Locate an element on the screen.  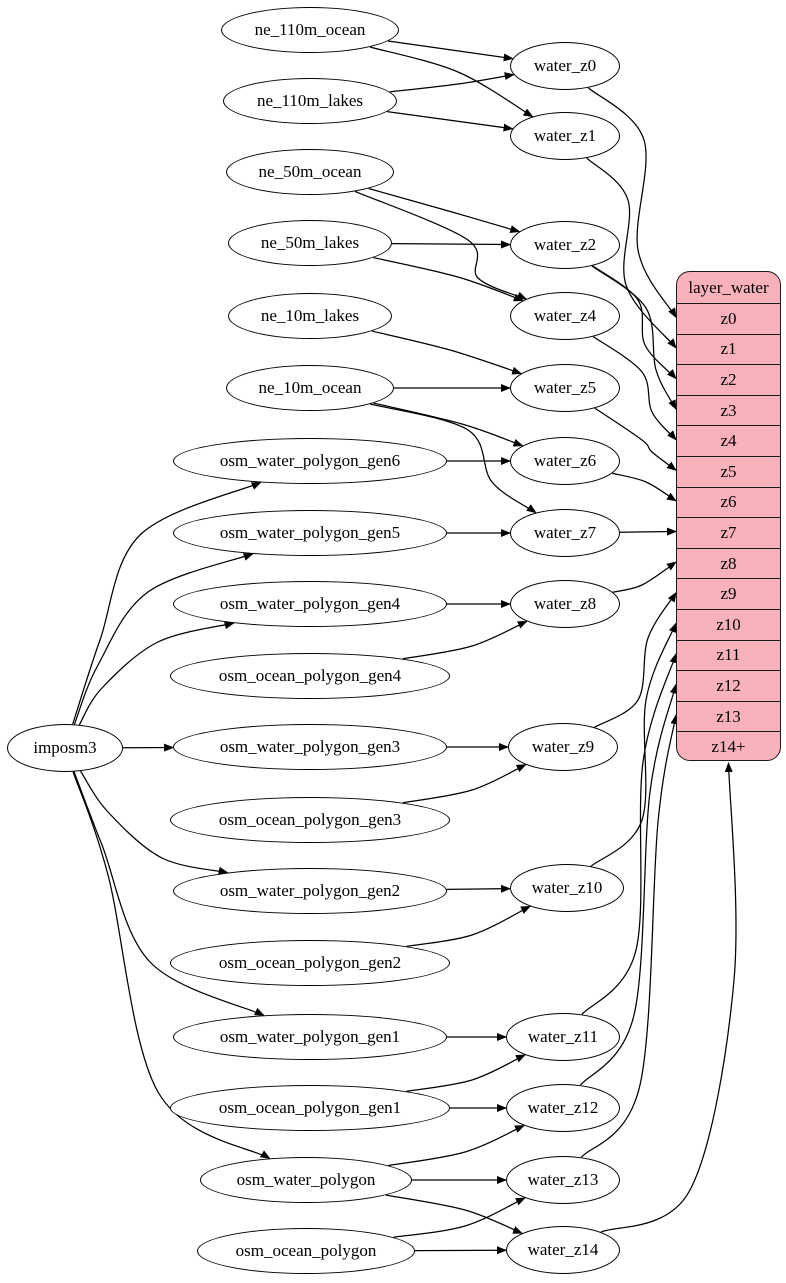
table-row-z2: z2 is located at coordinates (728, 379).